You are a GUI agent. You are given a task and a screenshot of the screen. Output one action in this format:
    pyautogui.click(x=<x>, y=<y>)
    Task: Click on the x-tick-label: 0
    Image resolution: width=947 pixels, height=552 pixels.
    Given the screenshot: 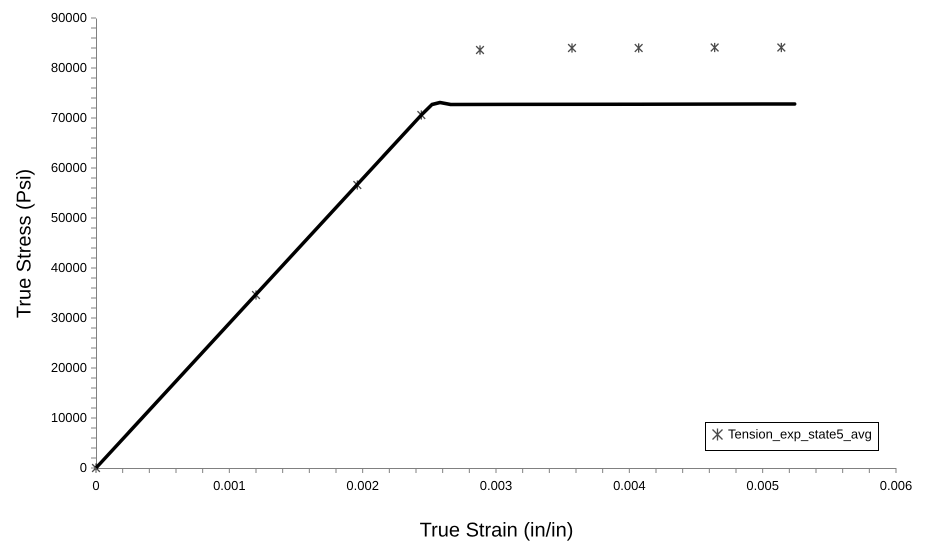 What is the action you would take?
    pyautogui.click(x=96, y=485)
    